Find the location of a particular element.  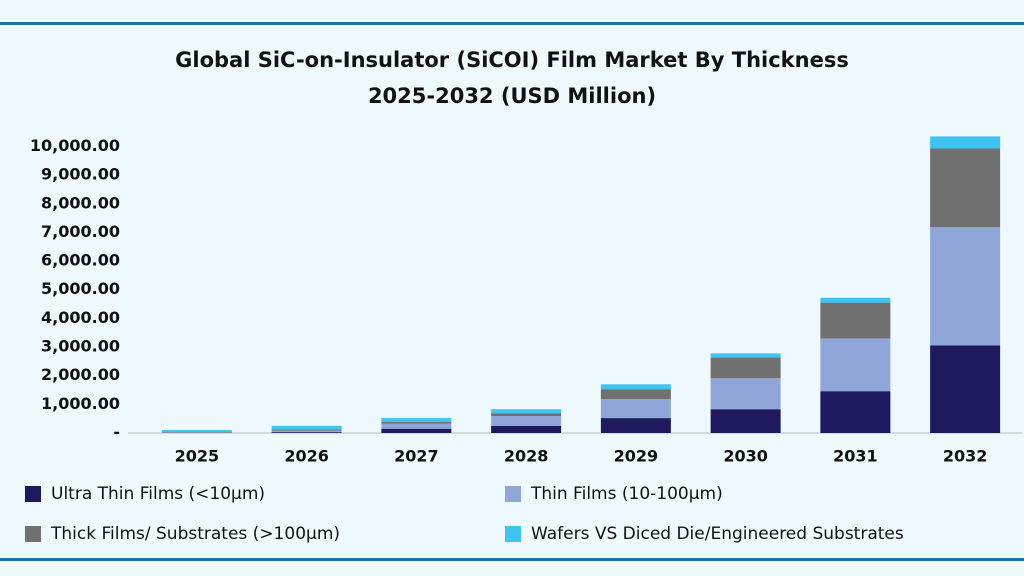

y-tick-label: 7,000.00 is located at coordinates (80, 231).